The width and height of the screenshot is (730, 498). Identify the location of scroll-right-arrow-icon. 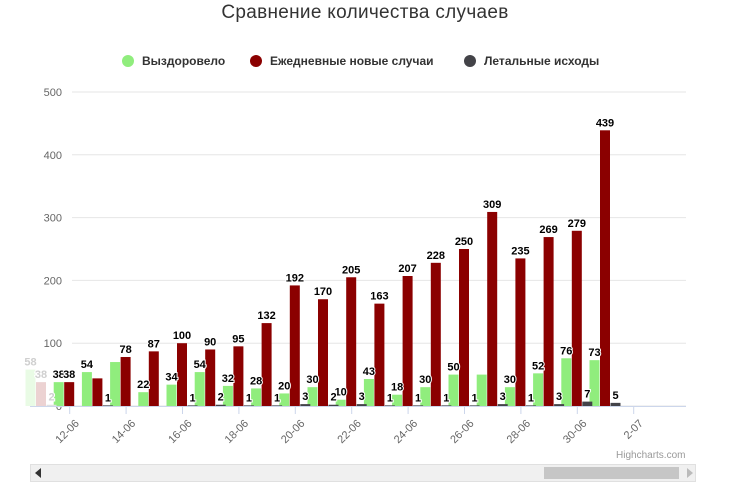
(690, 473).